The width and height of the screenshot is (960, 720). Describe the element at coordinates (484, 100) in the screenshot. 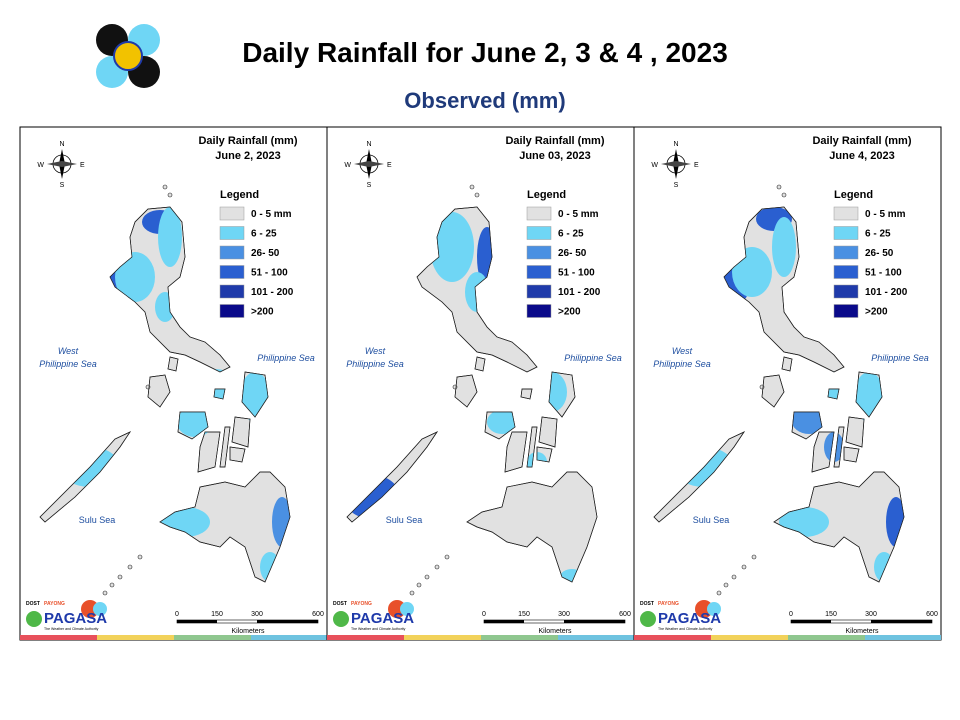

I see `slide-subtitle: Observed (mm)` at that location.